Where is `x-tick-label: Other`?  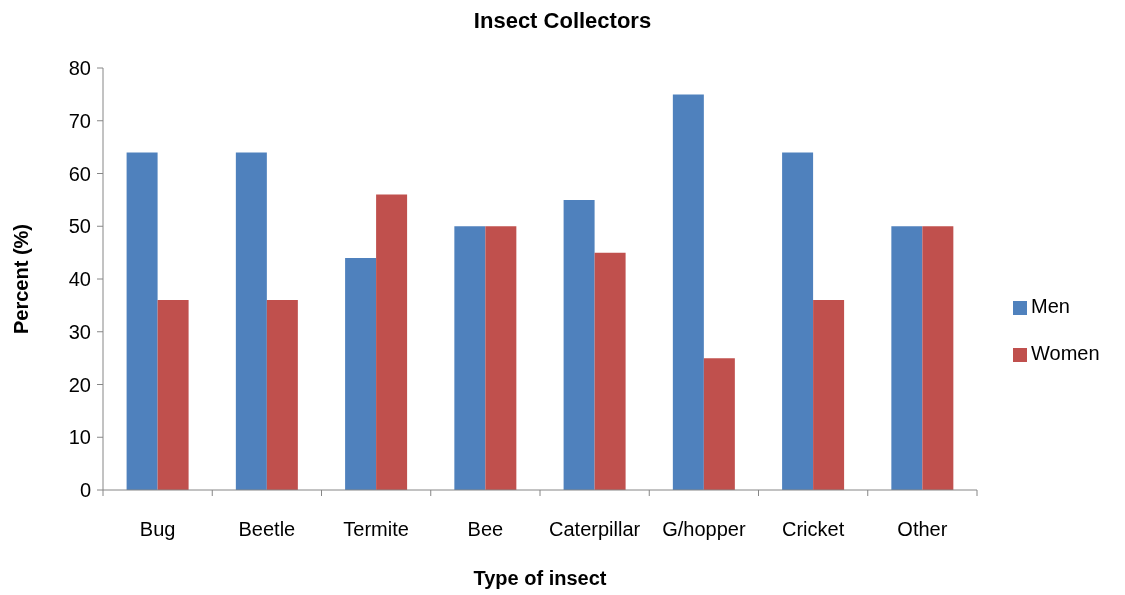 x-tick-label: Other is located at coordinates (922, 529).